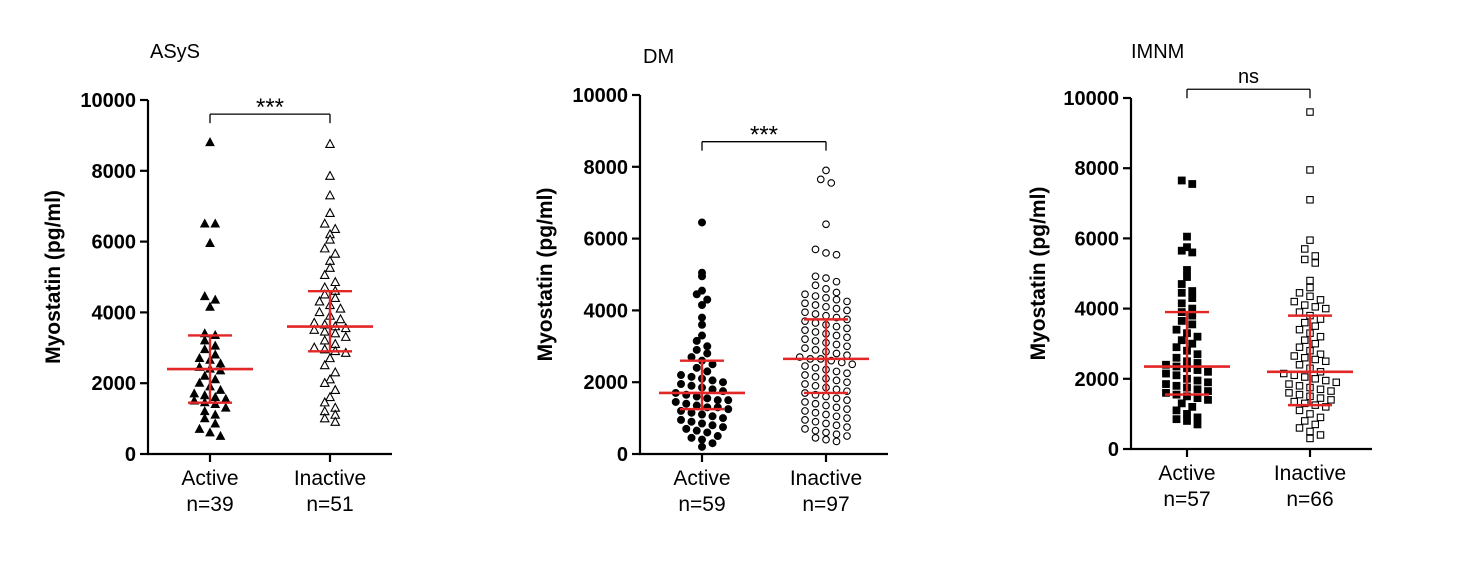 Image resolution: width=1470 pixels, height=564 pixels. Describe the element at coordinates (600, 96) in the screenshot. I see `y-tick-label: 10000` at that location.